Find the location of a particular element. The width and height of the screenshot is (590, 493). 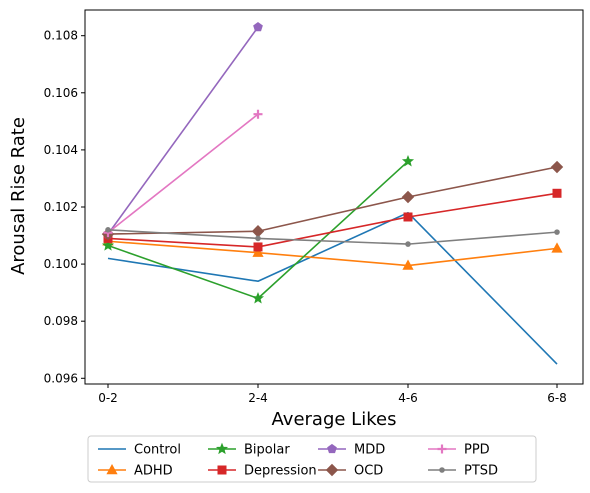

series-line-ptsd is located at coordinates (332, 237).